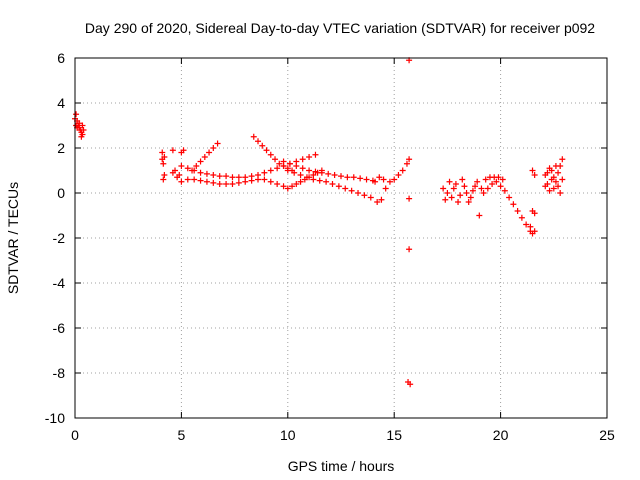 The width and height of the screenshot is (640, 480). I want to click on x-tick-label: 25, so click(607, 435).